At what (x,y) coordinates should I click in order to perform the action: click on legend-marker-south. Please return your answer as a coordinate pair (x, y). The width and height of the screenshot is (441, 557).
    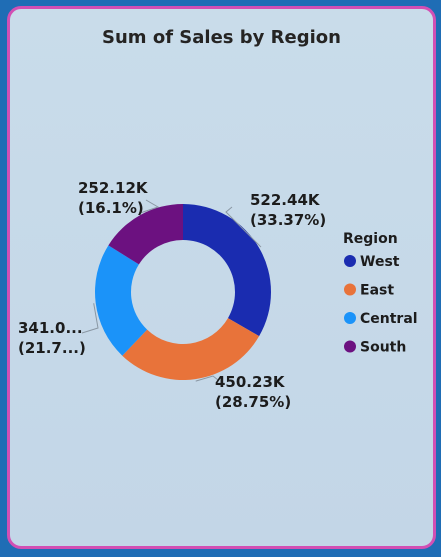
    Looking at the image, I should click on (350, 346).